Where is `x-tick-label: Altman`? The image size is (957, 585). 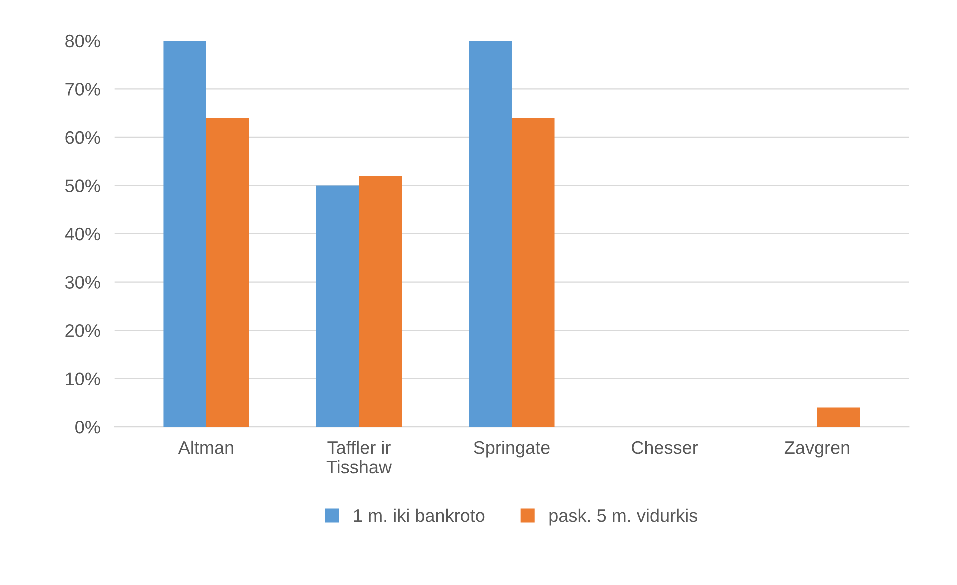
x-tick-label: Altman is located at coordinates (206, 447).